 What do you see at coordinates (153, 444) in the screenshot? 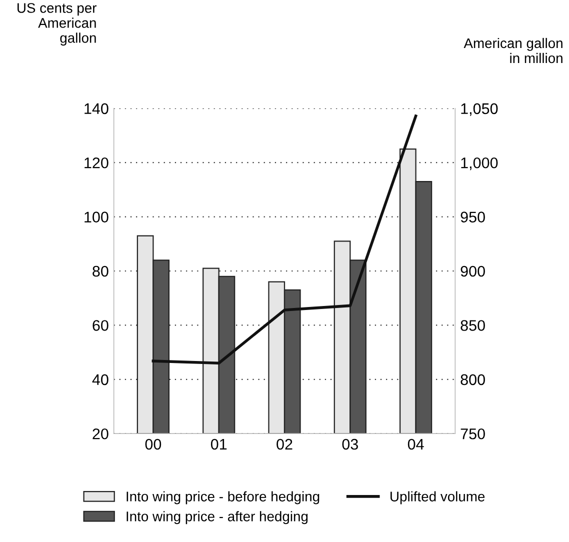
I see `x-tick-label: 00` at bounding box center [153, 444].